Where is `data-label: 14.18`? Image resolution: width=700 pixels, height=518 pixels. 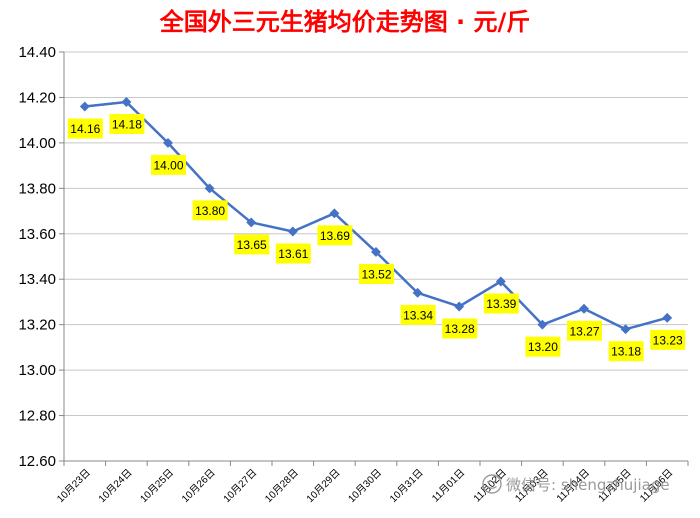 data-label: 14.18 is located at coordinates (127, 124).